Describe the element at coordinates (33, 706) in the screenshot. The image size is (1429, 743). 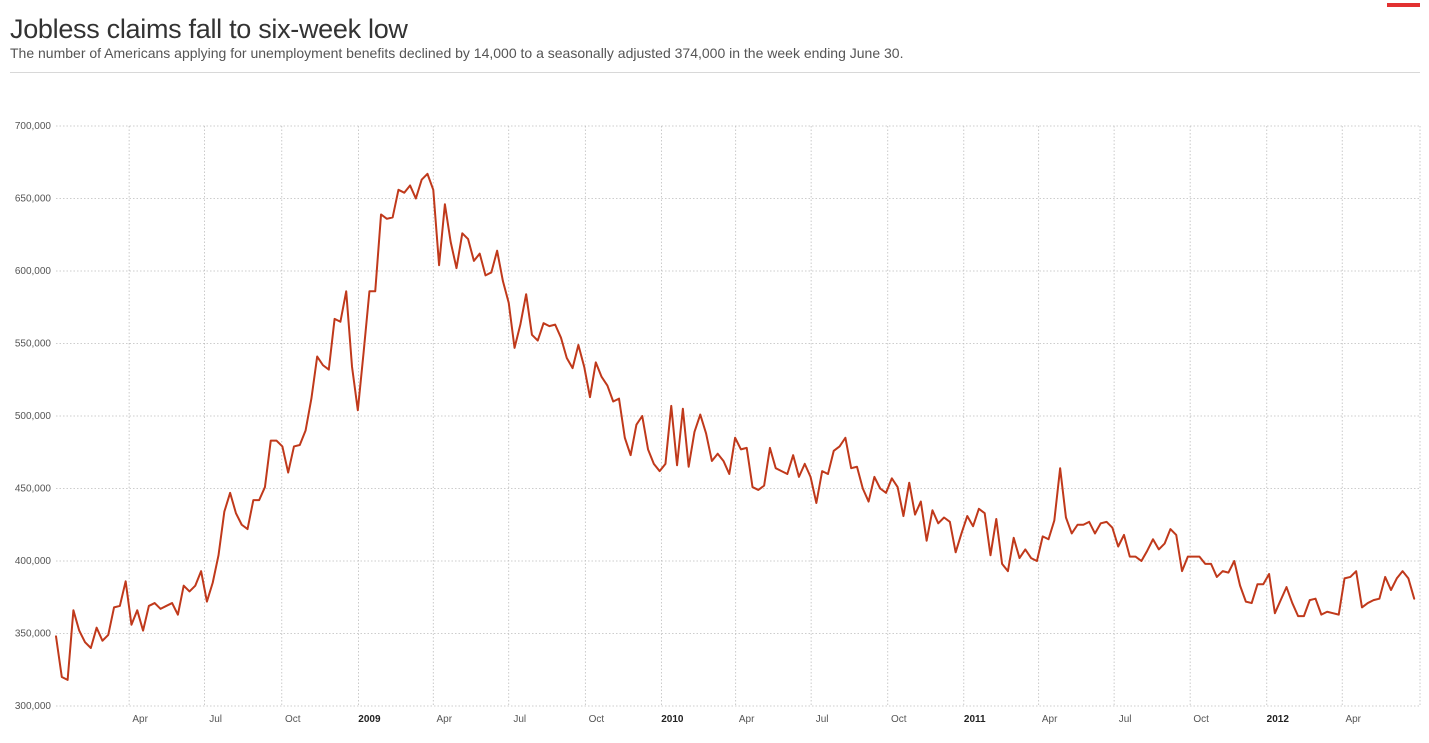
I see `y-tick-label: 300,000` at that location.